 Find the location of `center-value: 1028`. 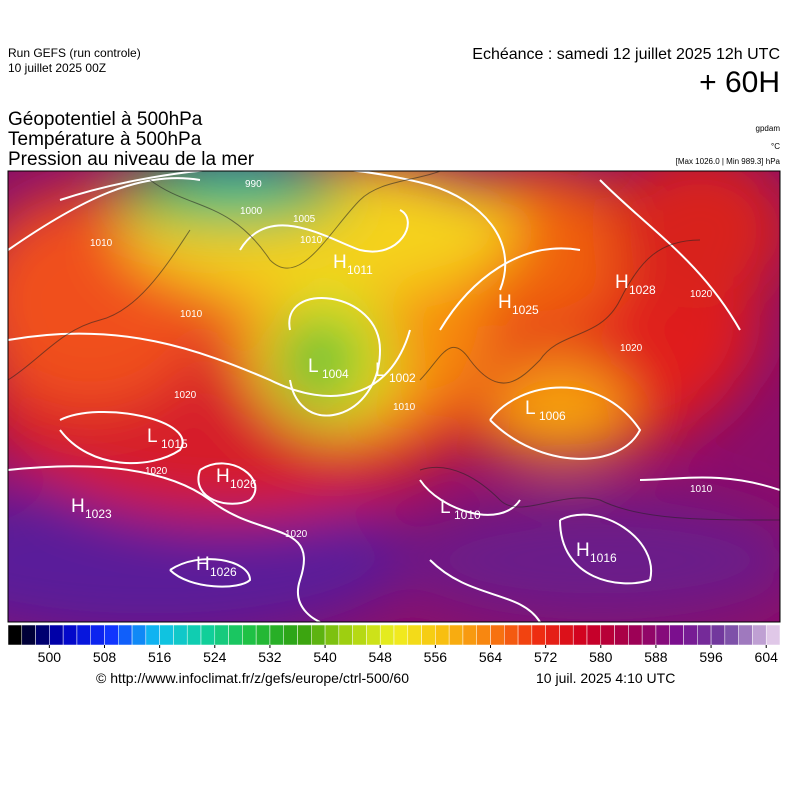

center-value: 1028 is located at coordinates (642, 290).